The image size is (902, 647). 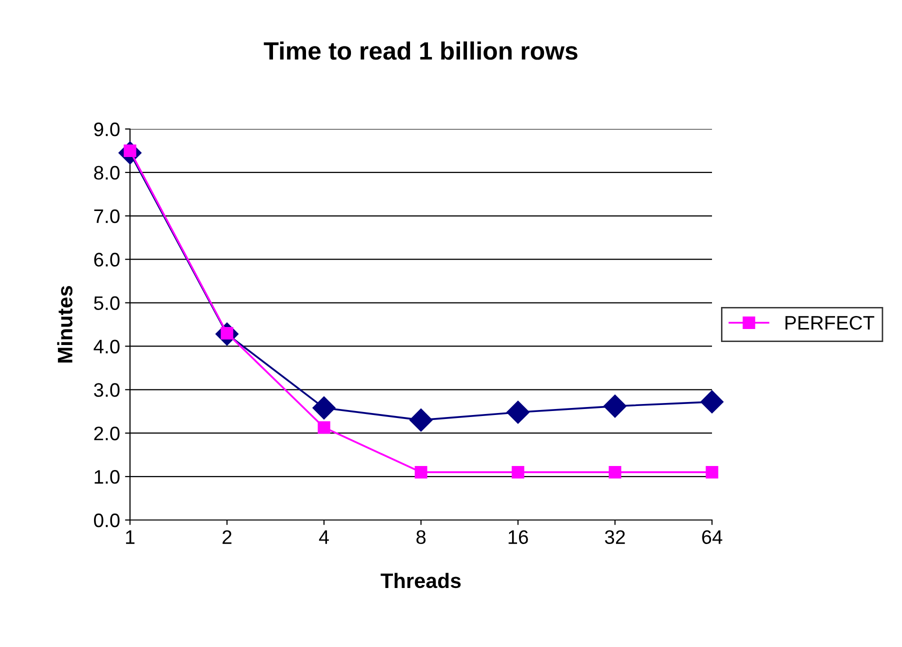 I want to click on y-tick-label: 2.0, so click(x=107, y=433).